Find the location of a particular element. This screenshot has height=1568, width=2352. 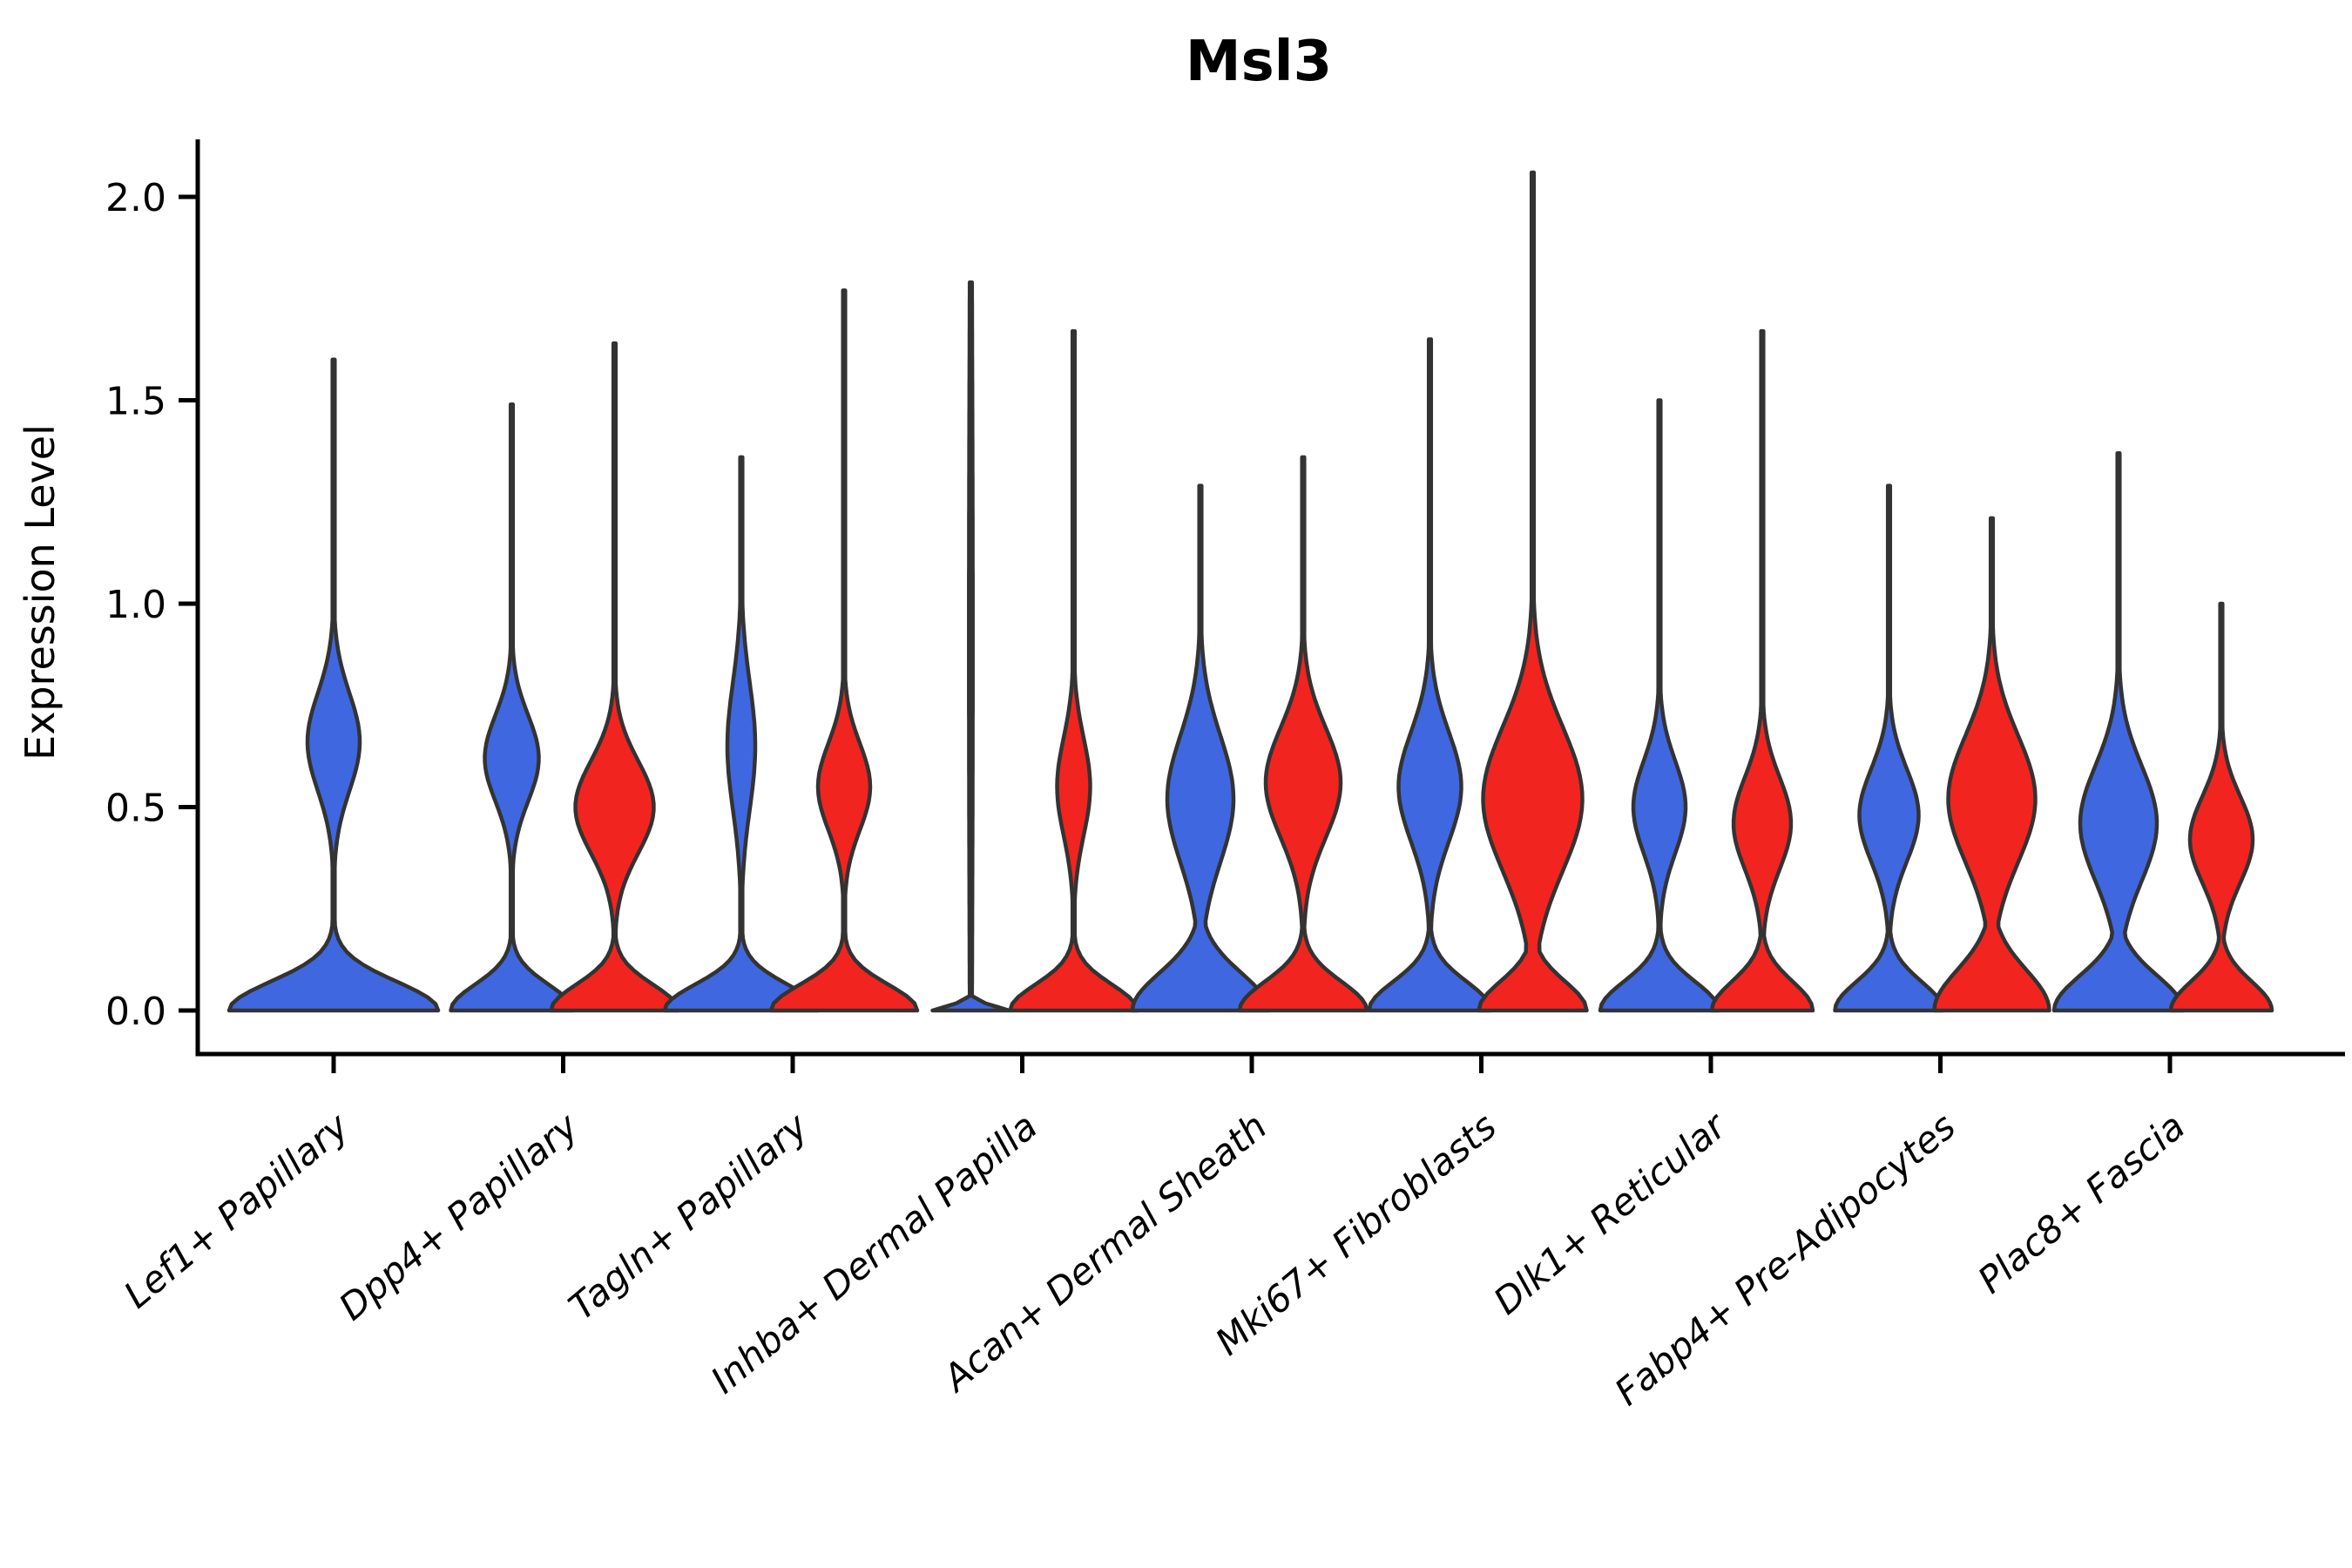

chart-title: Msl3 is located at coordinates (1259, 62).